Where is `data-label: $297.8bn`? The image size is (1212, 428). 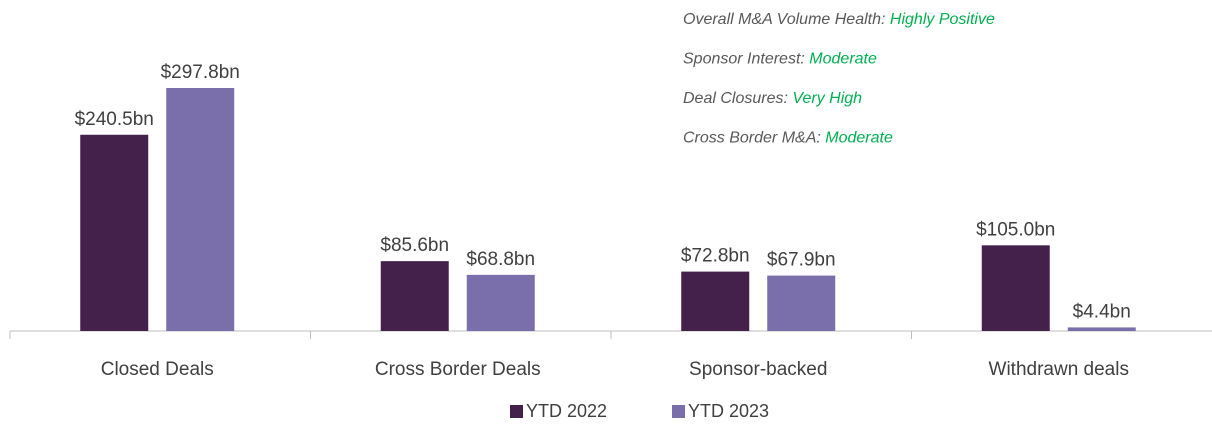 data-label: $297.8bn is located at coordinates (200, 72).